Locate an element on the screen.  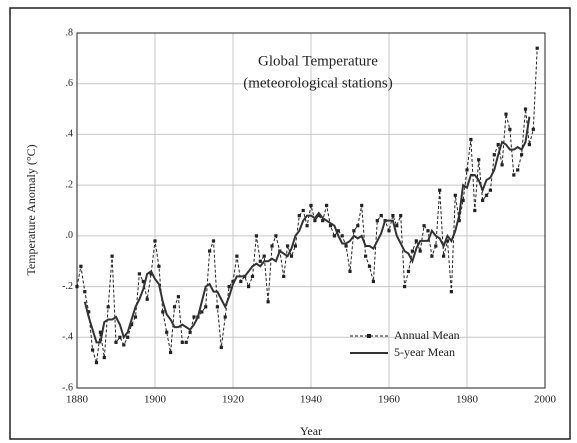
y-tick-label: .8 is located at coordinates (70, 32).